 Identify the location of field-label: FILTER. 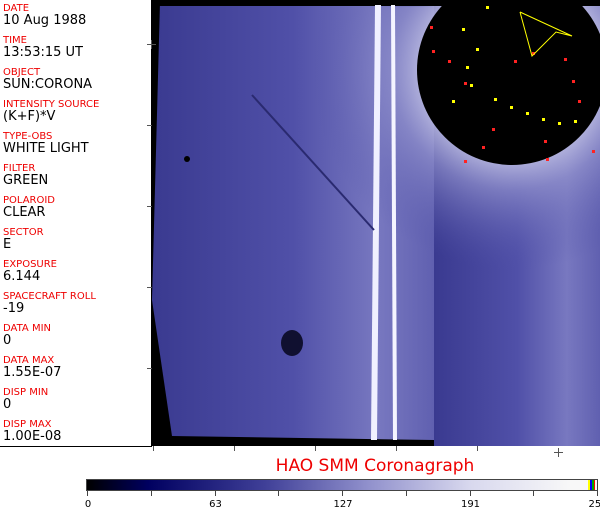
(19, 168).